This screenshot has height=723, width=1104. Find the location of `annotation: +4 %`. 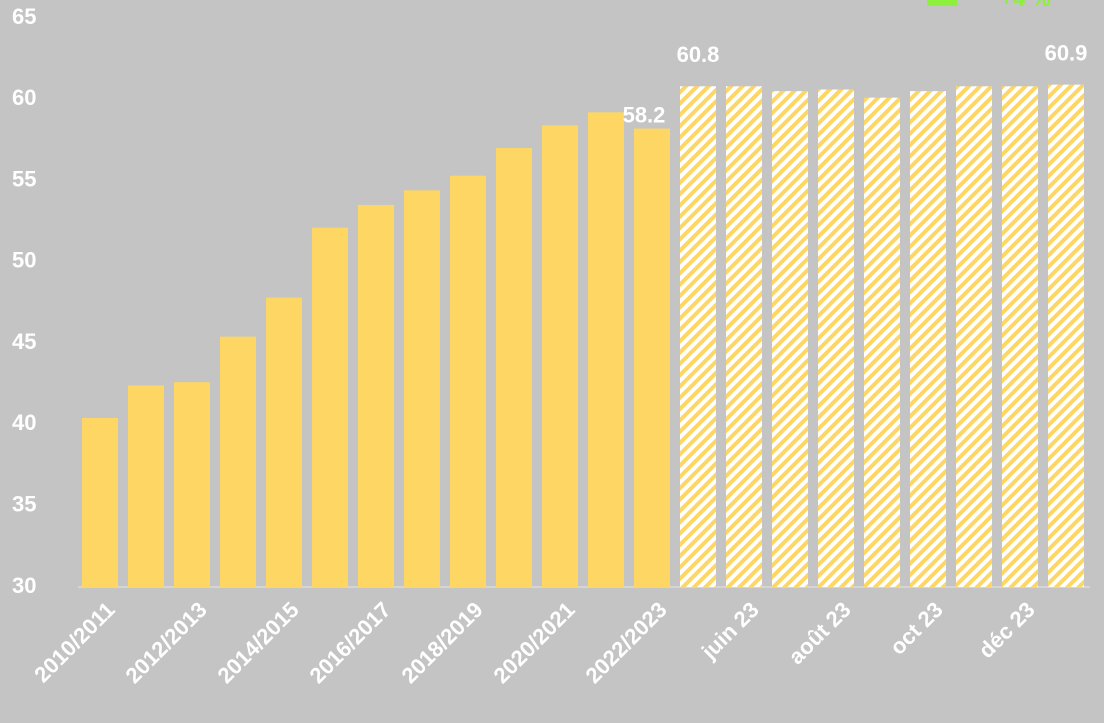

annotation: +4 % is located at coordinates (1025, 5).